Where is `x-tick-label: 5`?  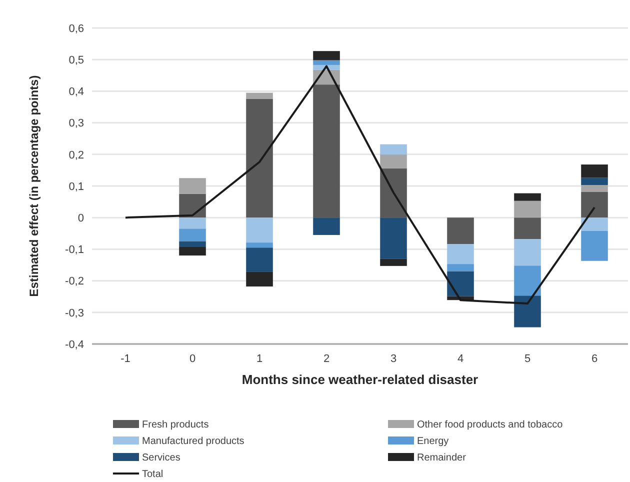 x-tick-label: 5 is located at coordinates (527, 359).